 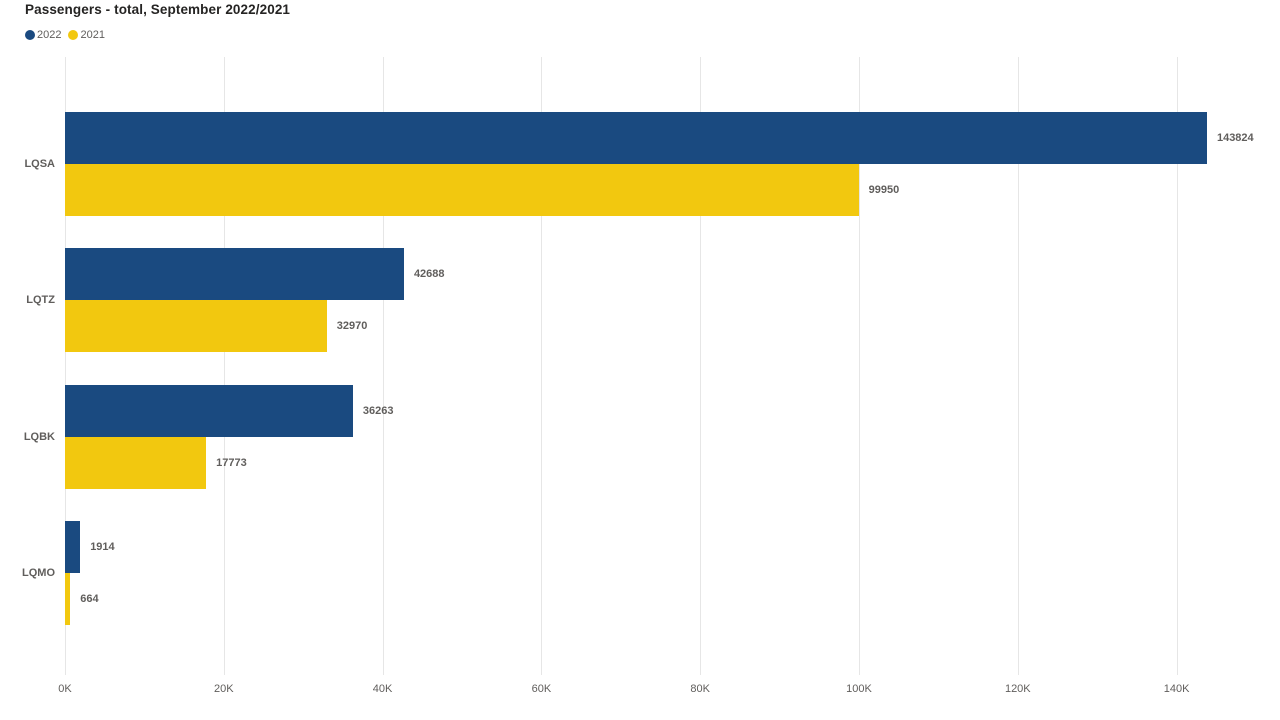 I want to click on bar-2022-lqmo, so click(x=73, y=546).